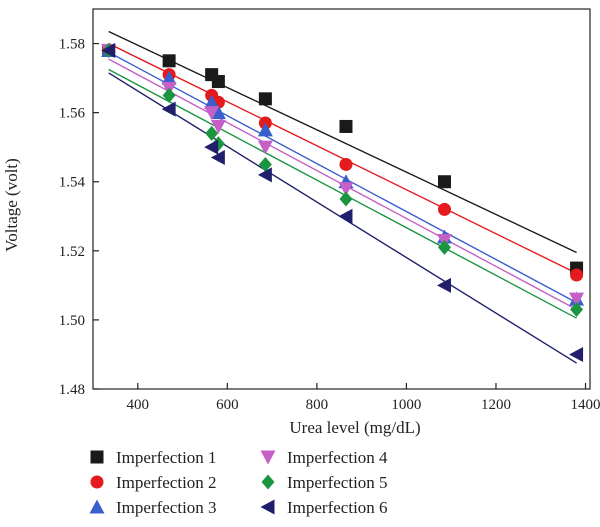  Describe the element at coordinates (227, 405) in the screenshot. I see `x-tick-label: 600` at that location.